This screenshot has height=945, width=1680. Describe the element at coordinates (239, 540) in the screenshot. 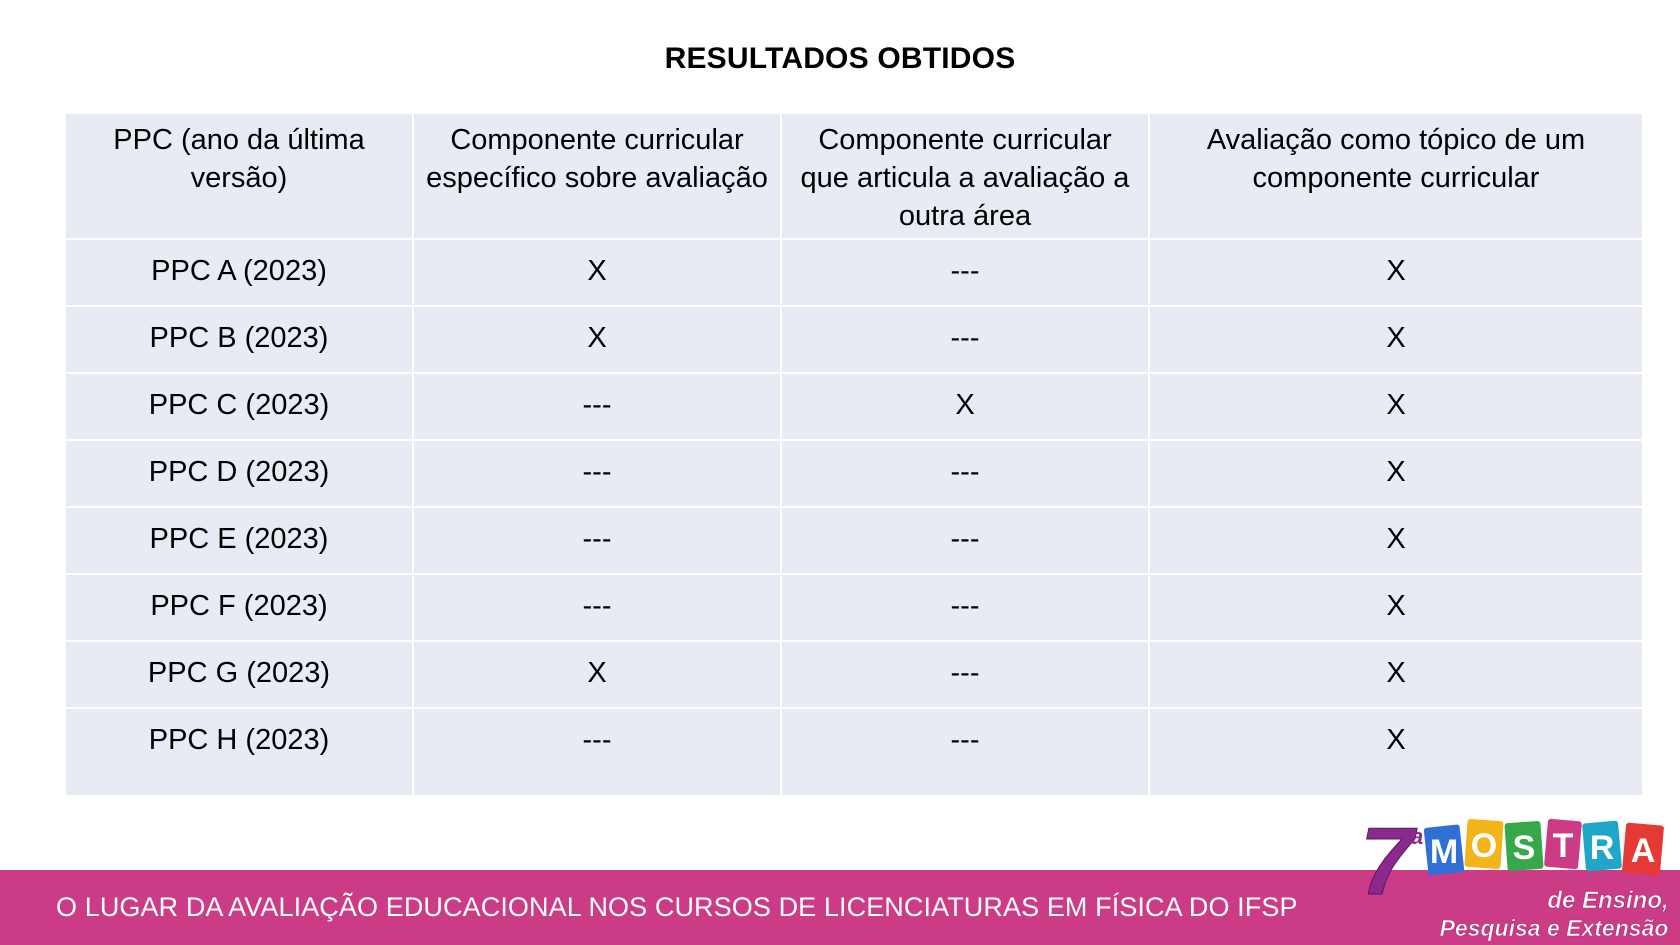

I see `ppc-cell: PPC E (2023)` at that location.